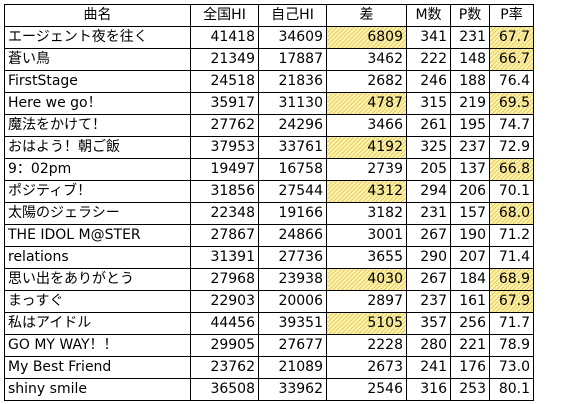 The image size is (588, 404). Describe the element at coordinates (428, 125) in the screenshot. I see `cell-m-count: 261` at that location.